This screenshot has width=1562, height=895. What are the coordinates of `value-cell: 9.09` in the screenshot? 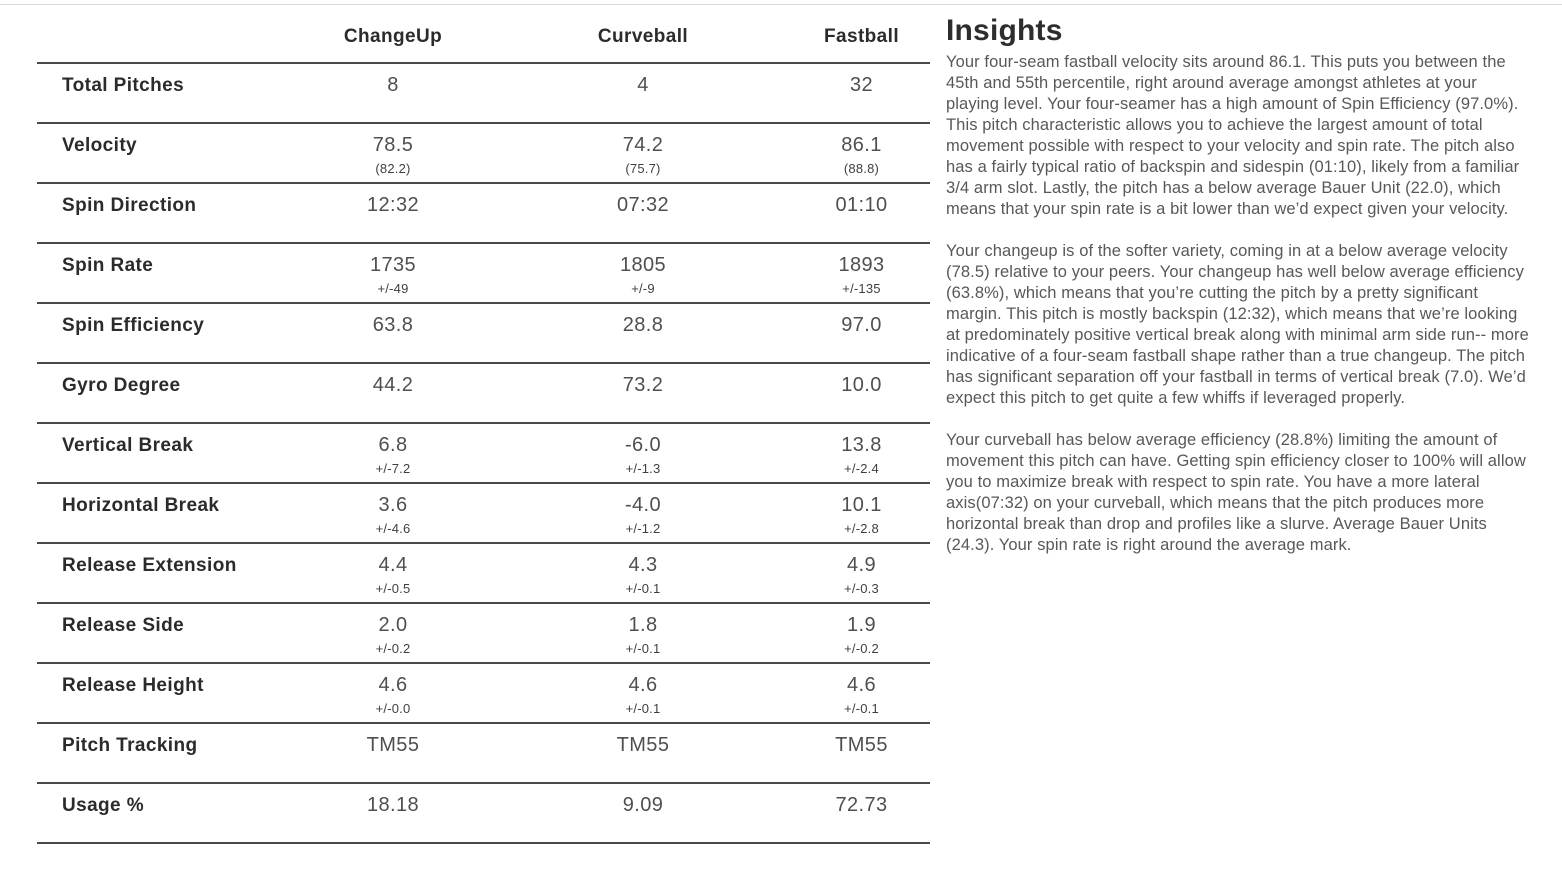 It's located at (643, 813).